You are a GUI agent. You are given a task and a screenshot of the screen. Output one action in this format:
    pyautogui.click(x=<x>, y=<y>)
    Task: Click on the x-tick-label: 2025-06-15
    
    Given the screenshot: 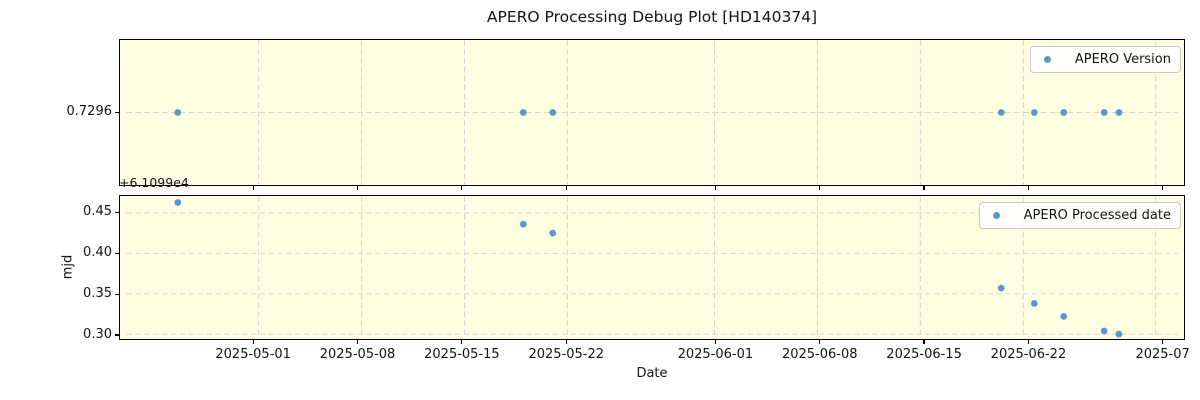 What is the action you would take?
    pyautogui.click(x=924, y=354)
    